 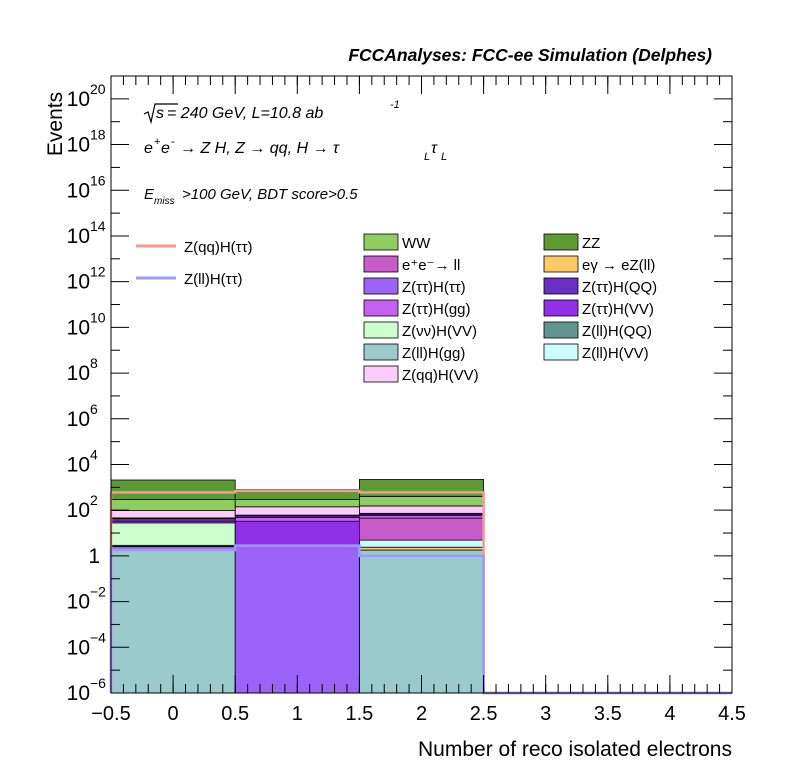 I want to click on y-tick-label: 10 −6, so click(x=87, y=690).